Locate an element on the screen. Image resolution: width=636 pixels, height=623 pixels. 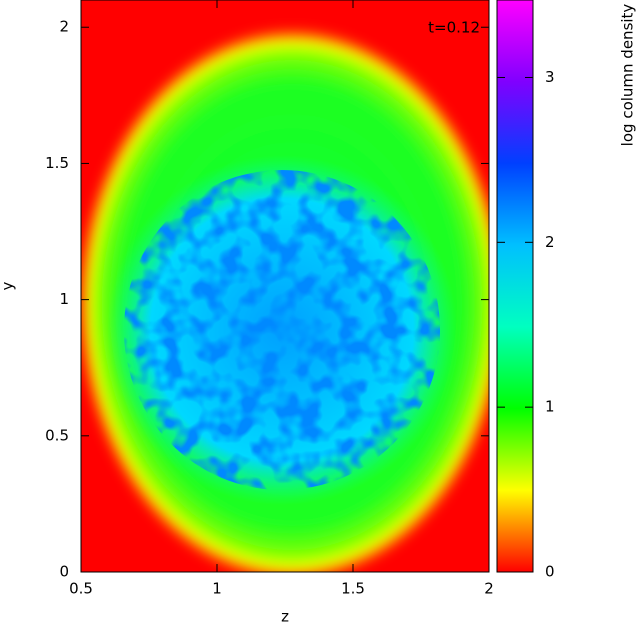
colorbar is located at coordinates (515, 286).